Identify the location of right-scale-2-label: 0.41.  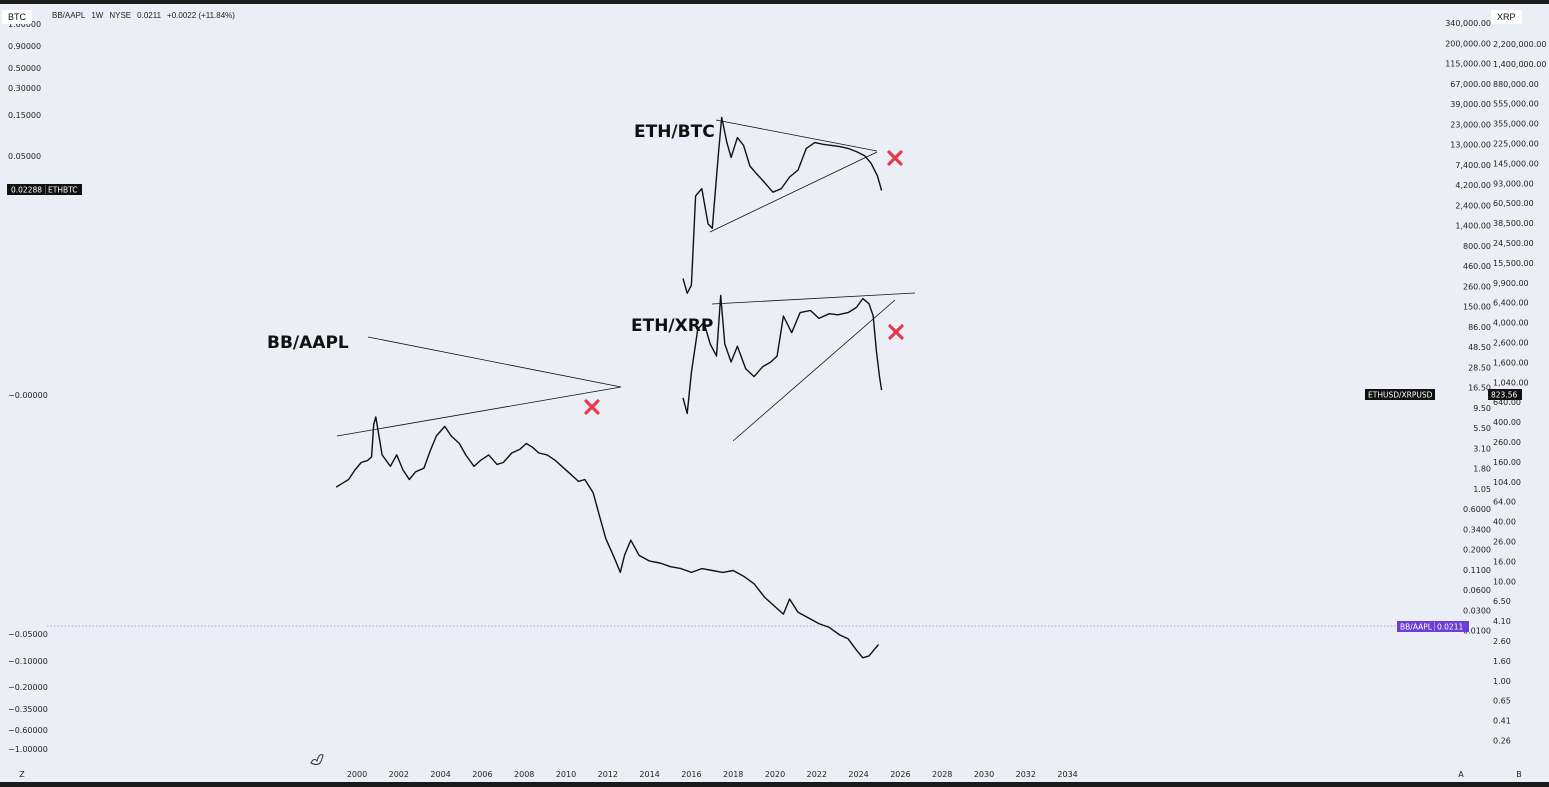
(1502, 721).